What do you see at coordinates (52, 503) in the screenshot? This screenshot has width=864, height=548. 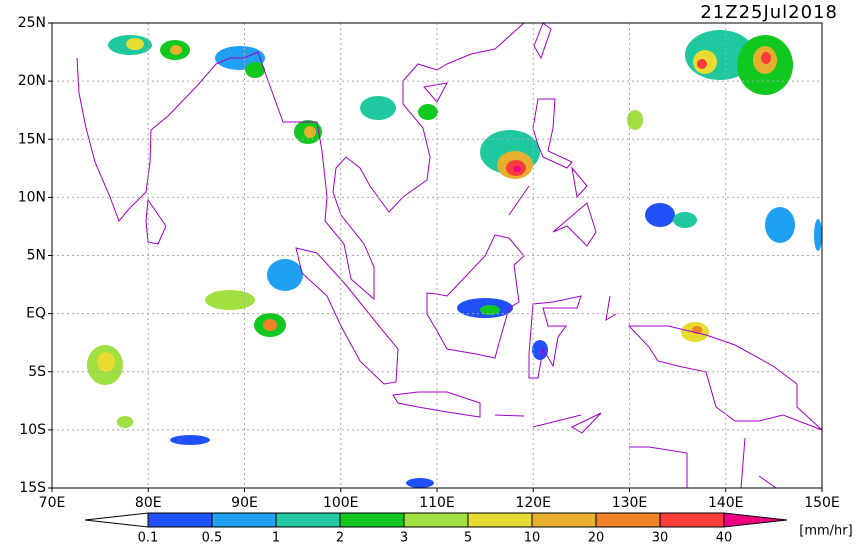 I see `lon-label: 70E` at bounding box center [52, 503].